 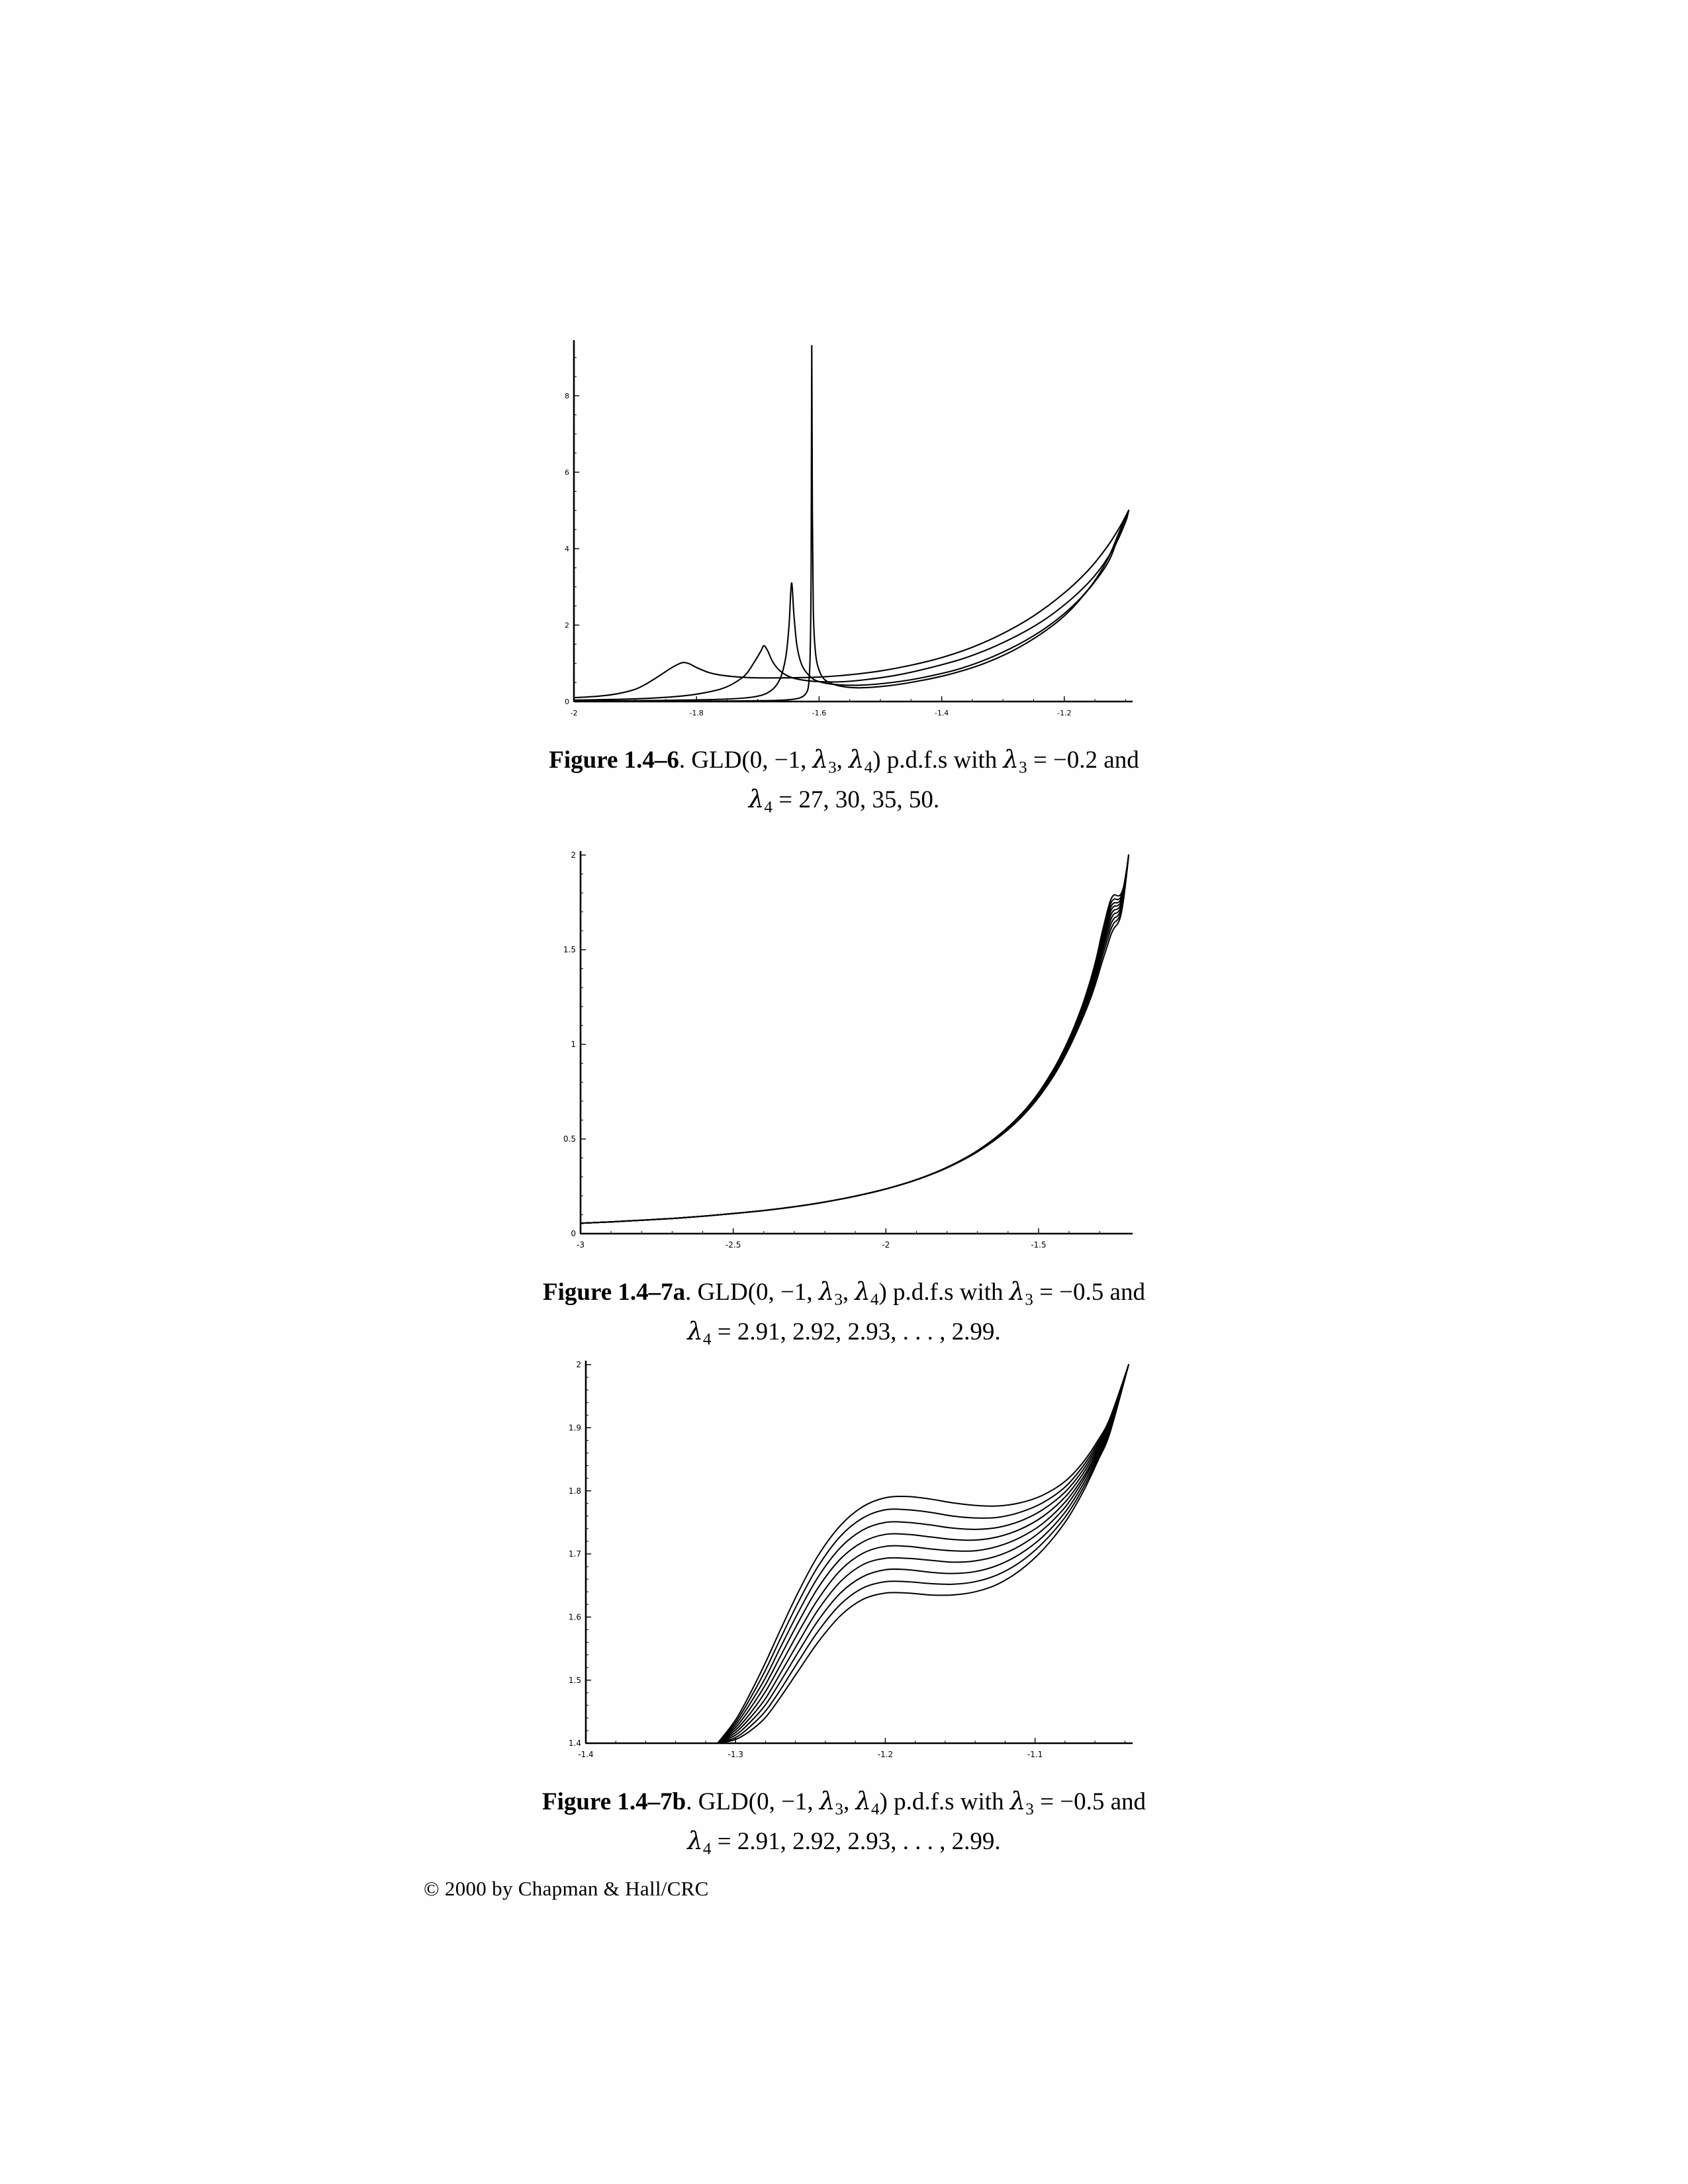 What do you see at coordinates (733, 1245) in the screenshot?
I see `x-tick-label: -2.5` at bounding box center [733, 1245].